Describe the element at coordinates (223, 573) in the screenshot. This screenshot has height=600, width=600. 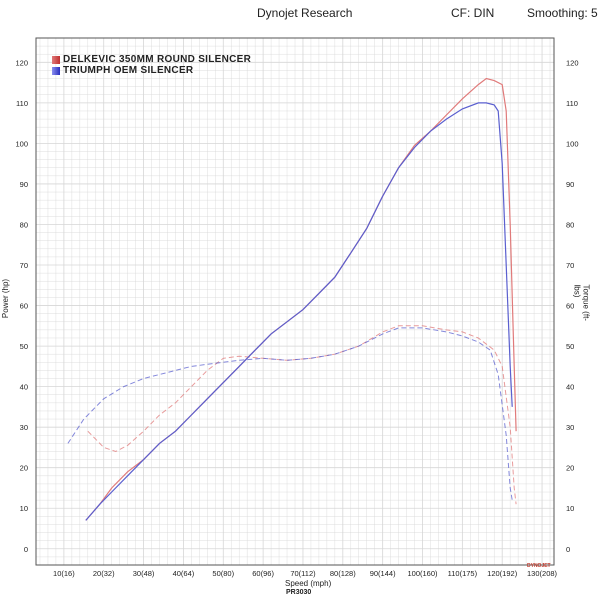
I see `x-tick-label: 50(80)` at that location.